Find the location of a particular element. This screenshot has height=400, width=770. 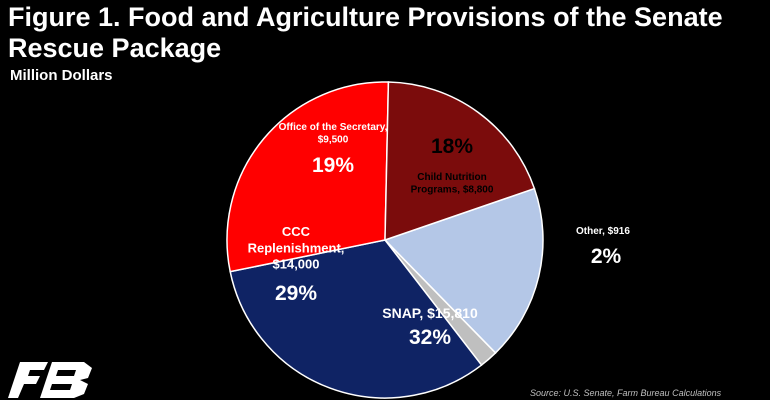

slice-percent-label: 2% is located at coordinates (606, 256).